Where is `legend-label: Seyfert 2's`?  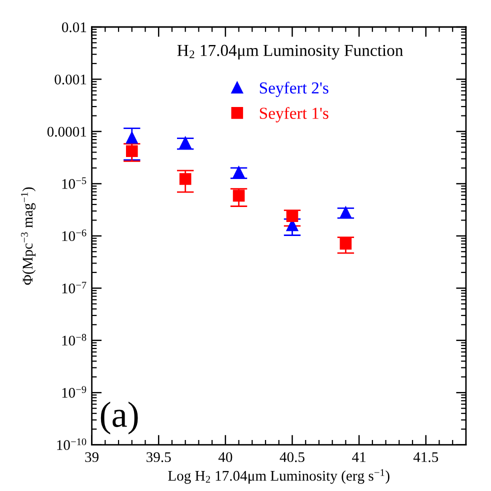
legend-label: Seyfert 2's is located at coordinates (294, 90).